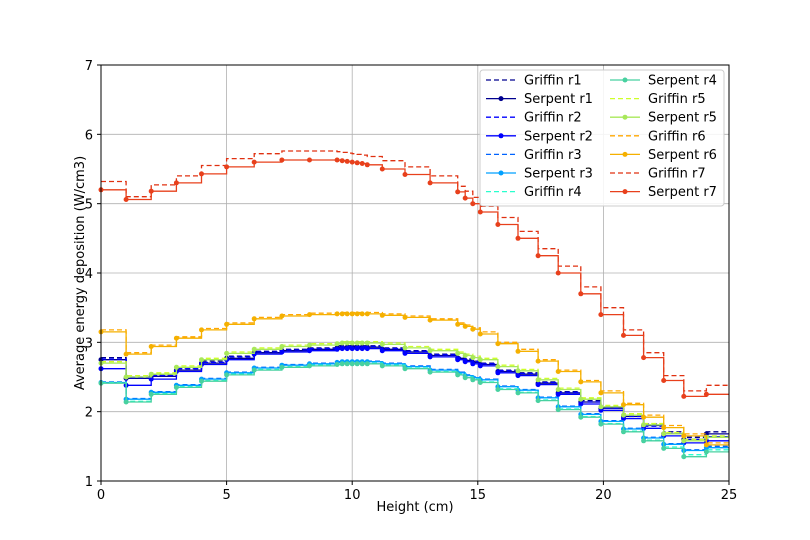 Image resolution: width=810 pixels, height=540 pixels. I want to click on series-griffin-r3, so click(415, 405).